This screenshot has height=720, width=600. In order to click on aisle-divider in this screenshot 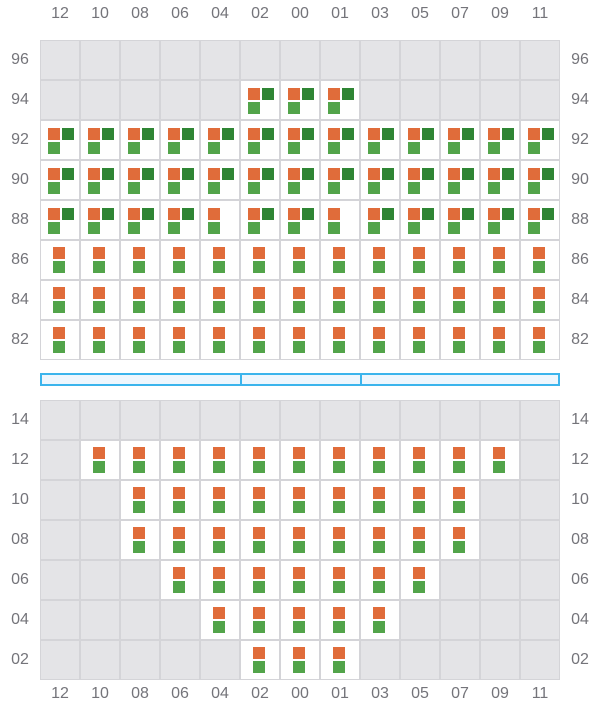, I will do `click(300, 379)`.